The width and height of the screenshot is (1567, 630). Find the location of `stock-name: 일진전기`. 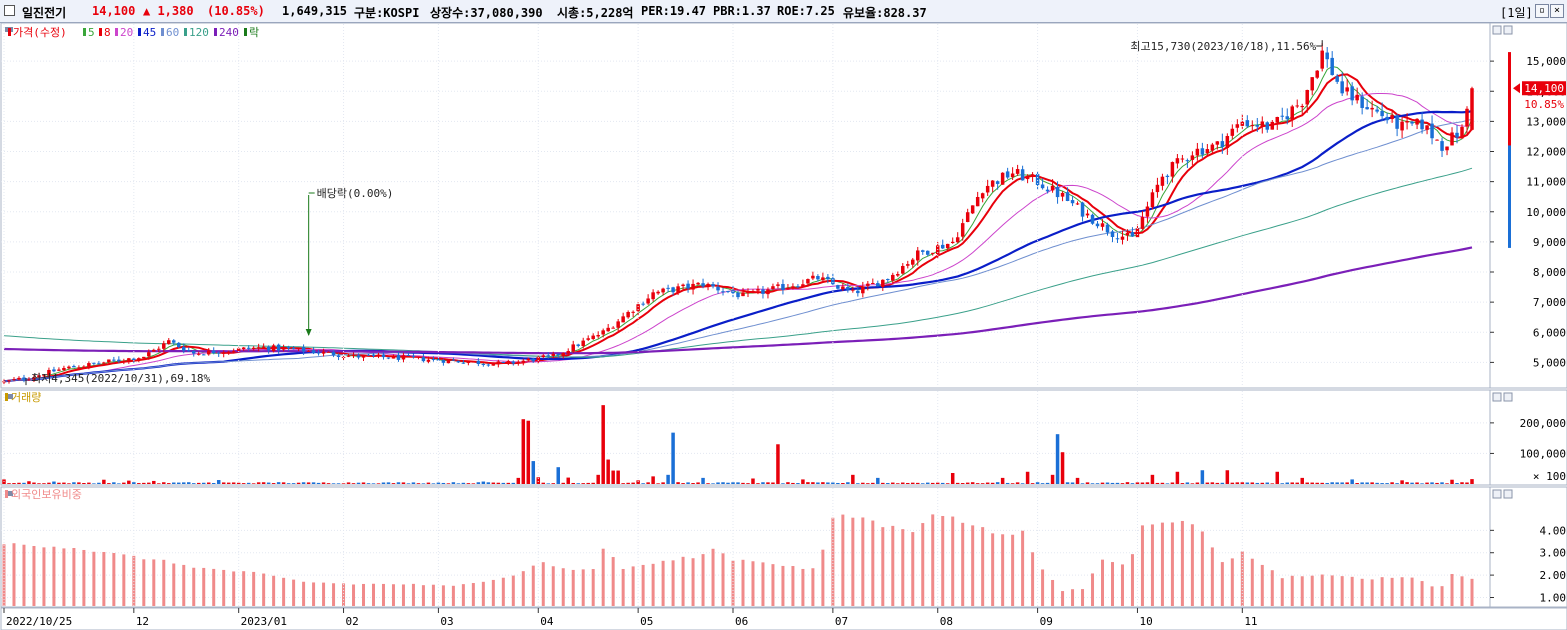

stock-name: 일진전기 is located at coordinates (44, 13).